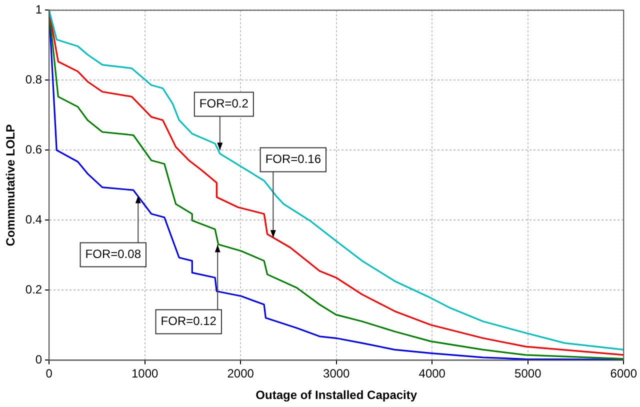  Describe the element at coordinates (337, 395) in the screenshot. I see `x-axis-title: Outage of Installed Capacity` at that location.